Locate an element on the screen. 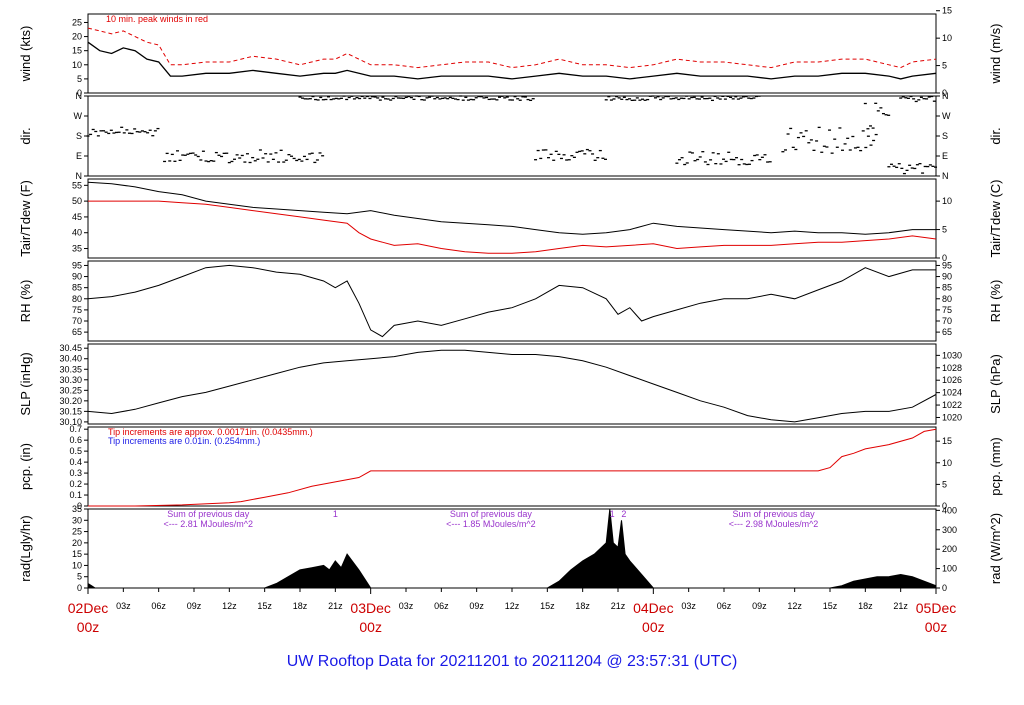  y-tick-label: 0.6 is located at coordinates (75, 440).